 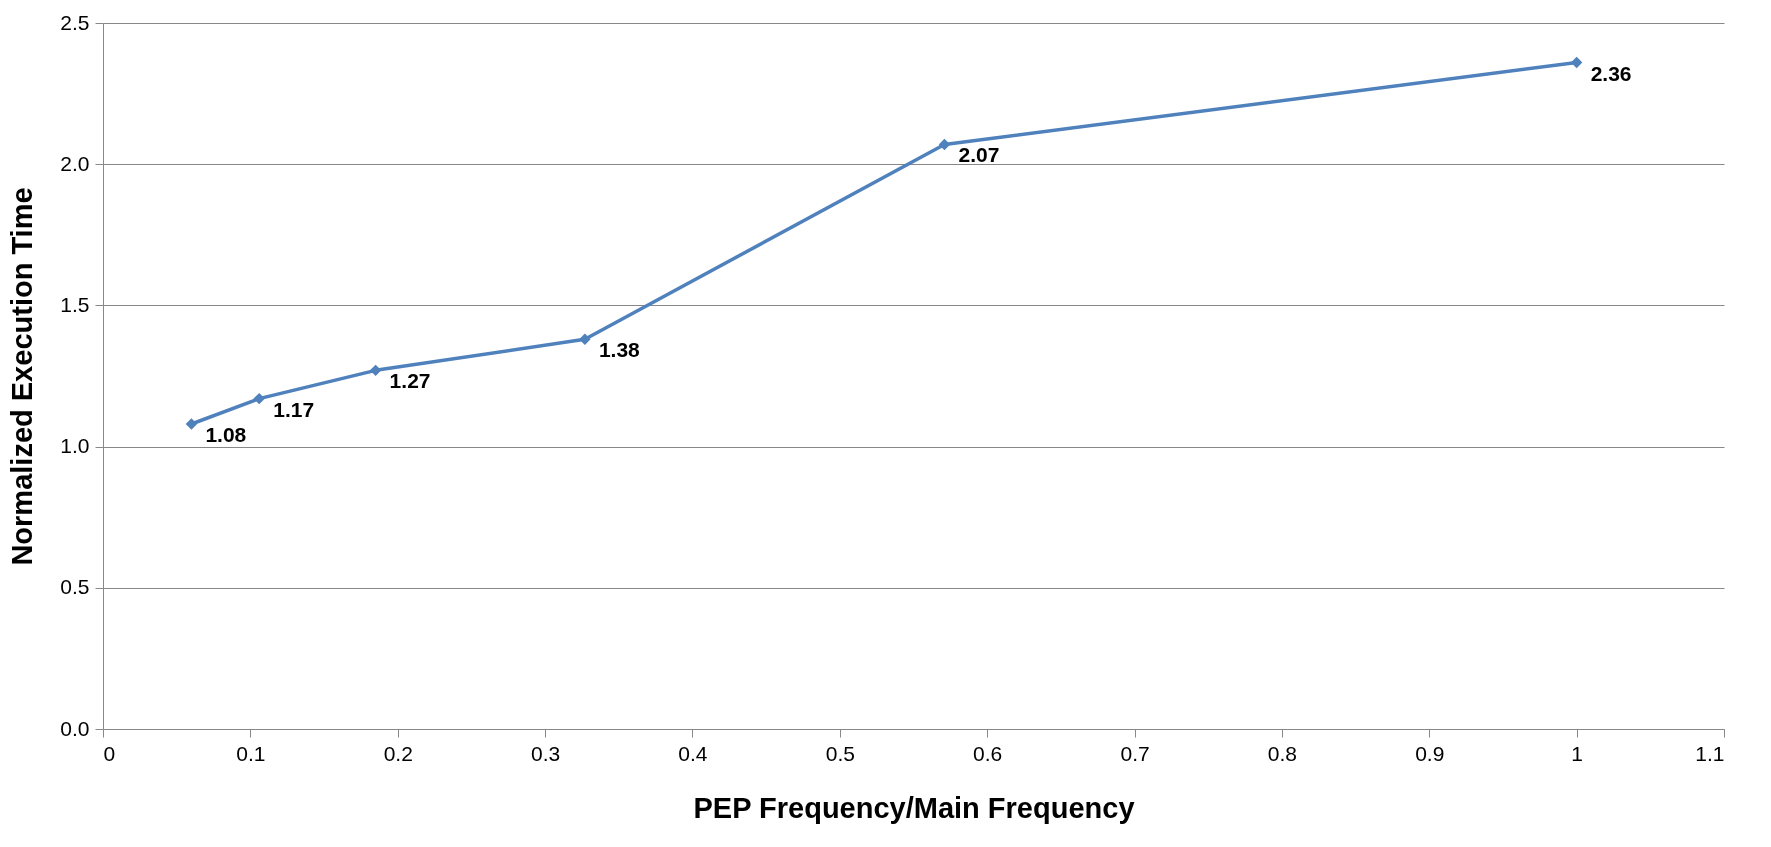 I want to click on y-tick-label: 0.5, so click(x=75, y=587).